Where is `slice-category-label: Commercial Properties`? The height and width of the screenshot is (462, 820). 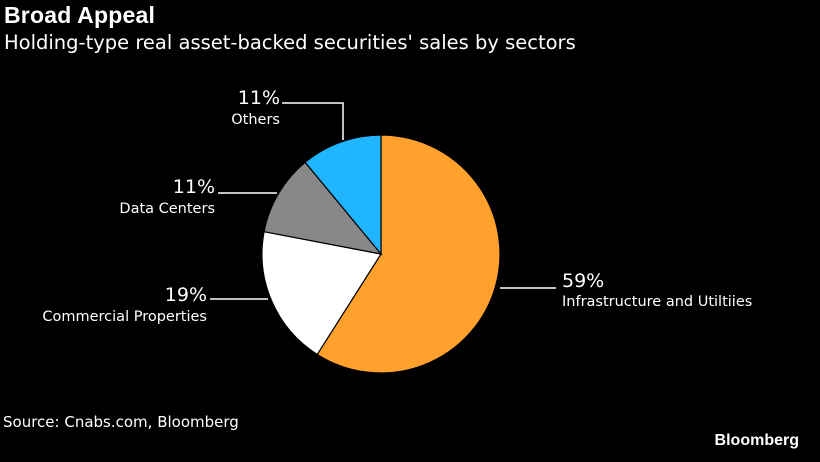
slice-category-label: Commercial Properties is located at coordinates (124, 317).